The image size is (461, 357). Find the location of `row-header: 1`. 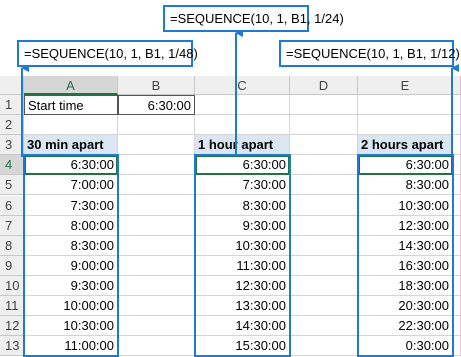

row-header: 1 is located at coordinates (12, 105).